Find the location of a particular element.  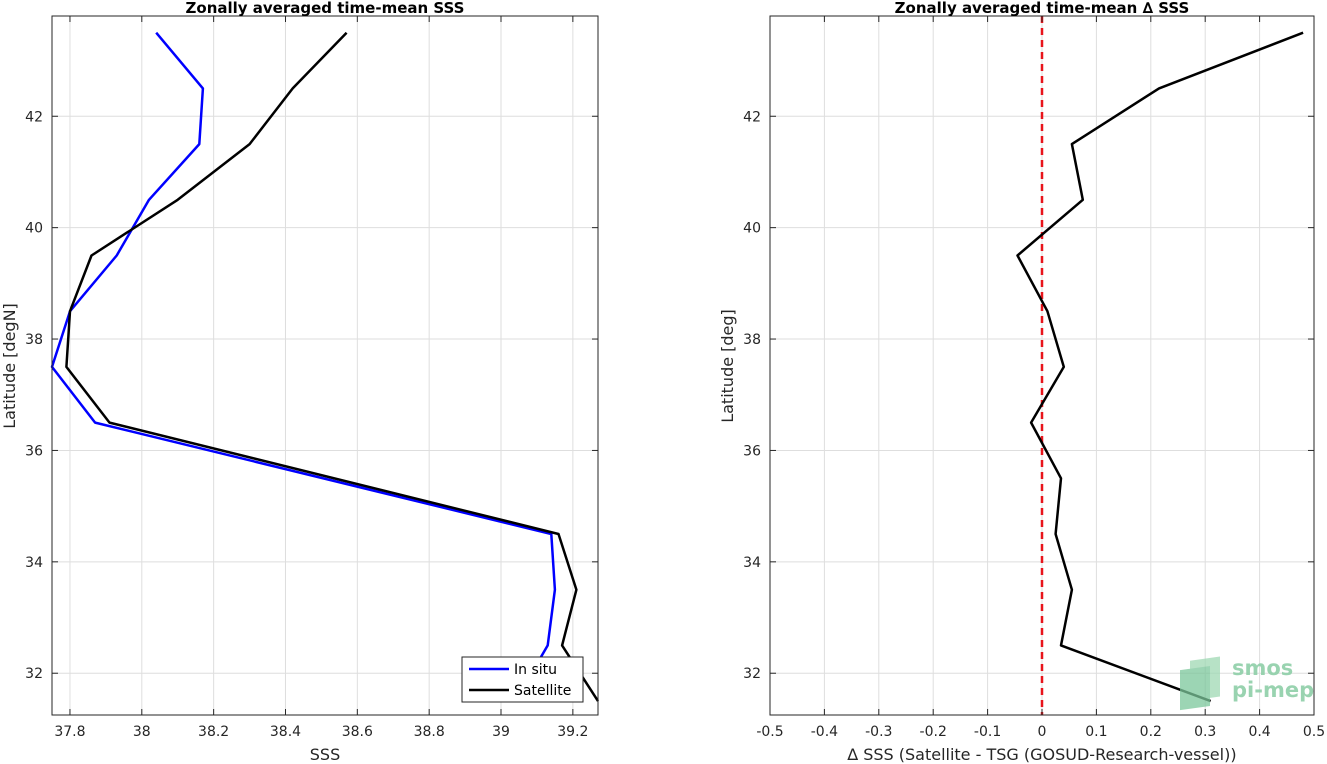

x-tick-label: 38.8 is located at coordinates (429, 732).